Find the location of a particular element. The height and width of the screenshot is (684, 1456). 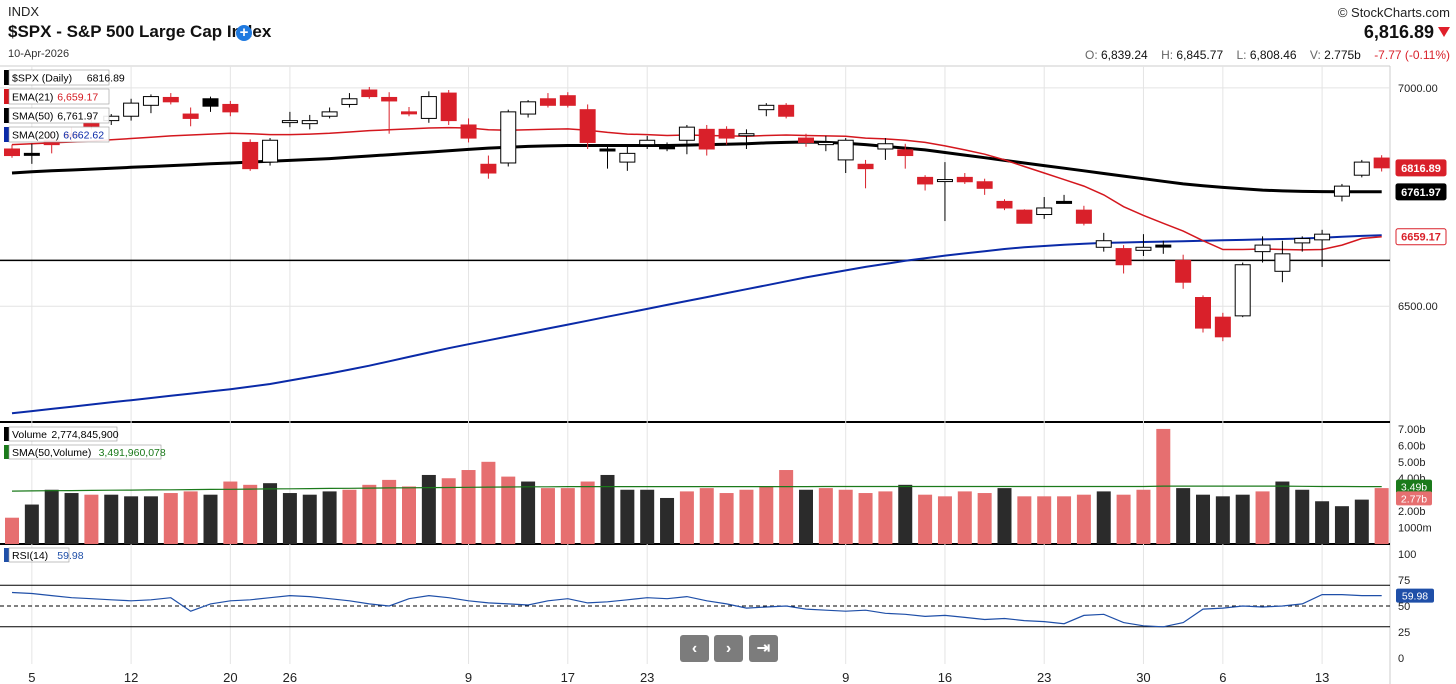

legend-label: RSI(14) is located at coordinates (30, 556).